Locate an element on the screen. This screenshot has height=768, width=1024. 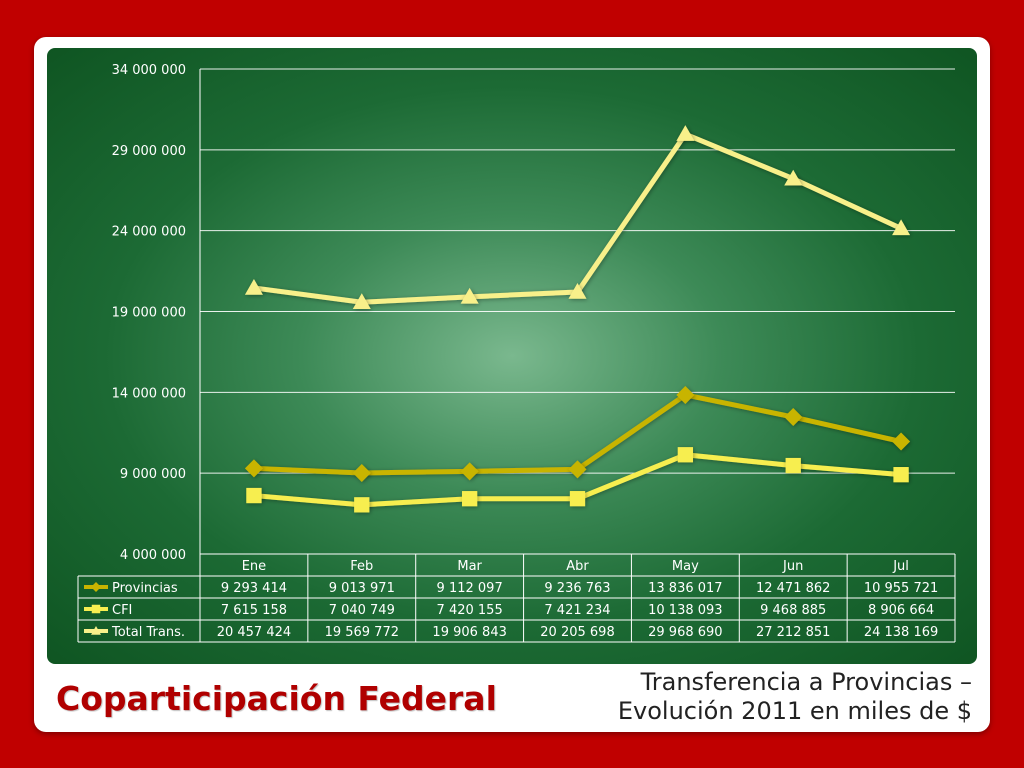
data-table-cell: 13 836 017 is located at coordinates (685, 588).